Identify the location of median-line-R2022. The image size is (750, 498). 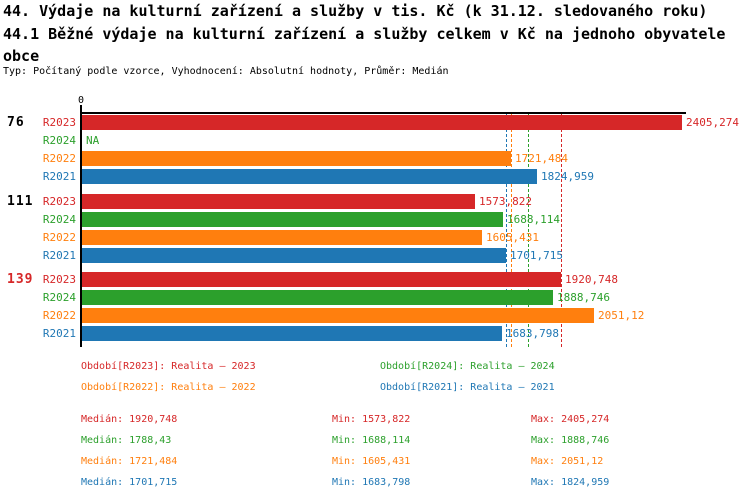
(511, 230).